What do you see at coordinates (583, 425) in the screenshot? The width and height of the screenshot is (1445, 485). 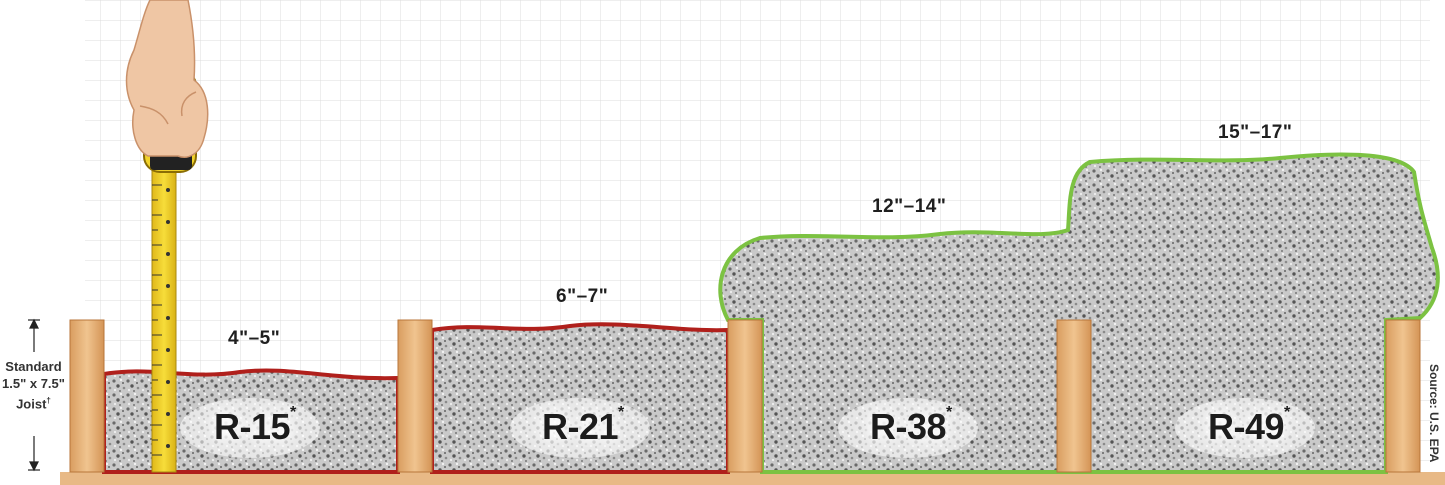 I see `r-value-label-r21: R-21*` at bounding box center [583, 425].